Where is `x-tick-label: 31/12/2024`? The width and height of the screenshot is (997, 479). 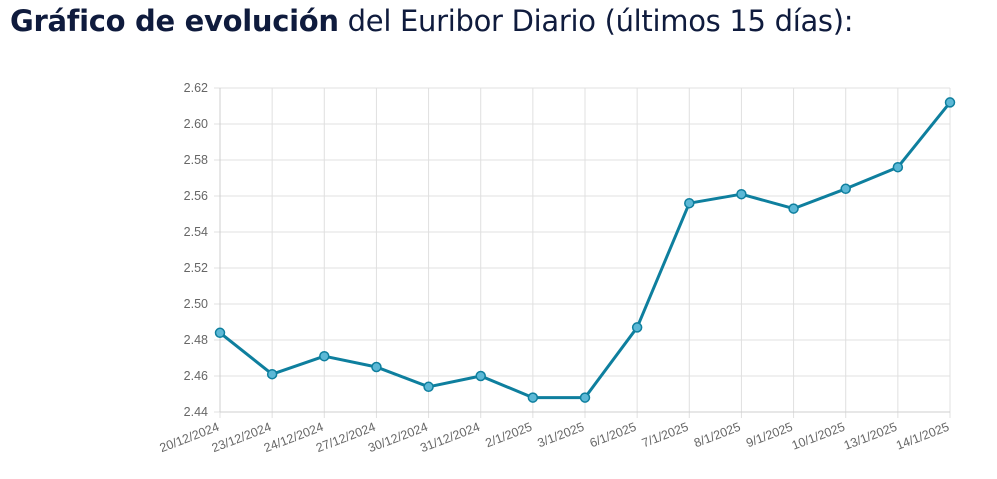
x-tick-label: 31/12/2024 is located at coordinates (449, 438).